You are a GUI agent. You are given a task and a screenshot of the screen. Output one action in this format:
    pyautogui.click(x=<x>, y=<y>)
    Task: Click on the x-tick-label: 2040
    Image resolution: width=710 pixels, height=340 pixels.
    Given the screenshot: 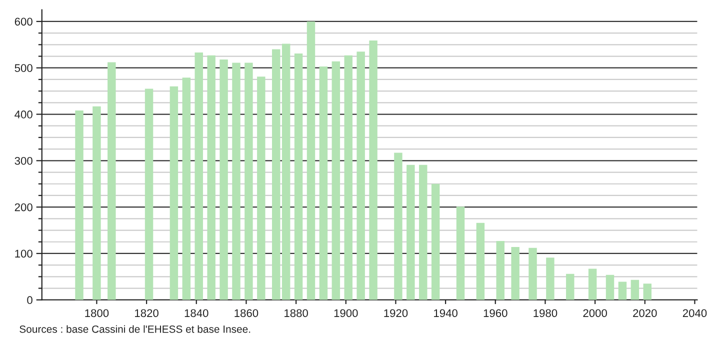 What is the action you would take?
    pyautogui.click(x=694, y=313)
    